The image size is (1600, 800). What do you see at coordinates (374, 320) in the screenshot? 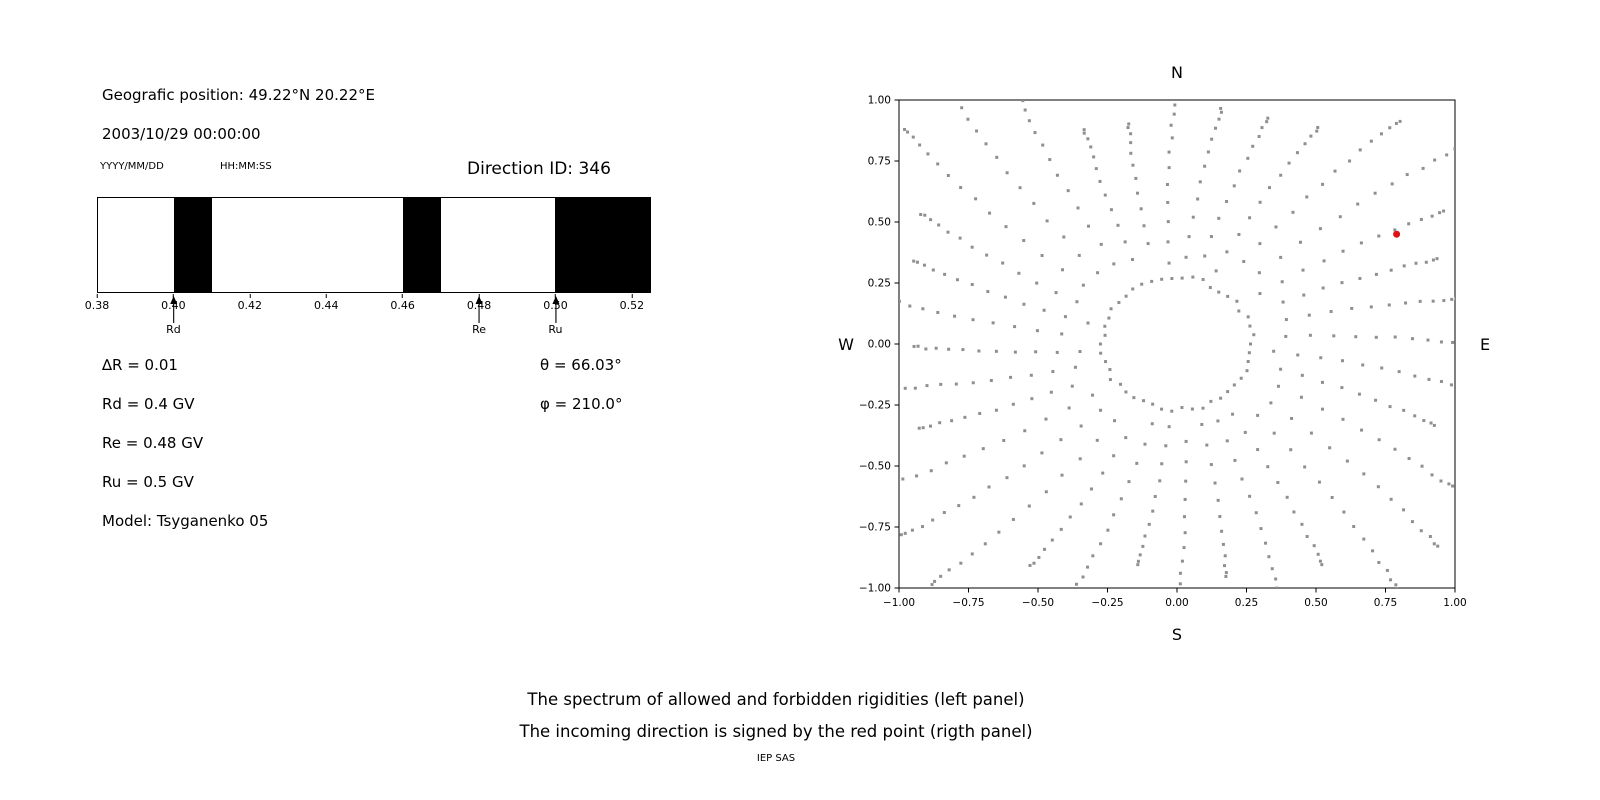
I see `rigidity-markers: Rd Re Ru` at bounding box center [374, 320].